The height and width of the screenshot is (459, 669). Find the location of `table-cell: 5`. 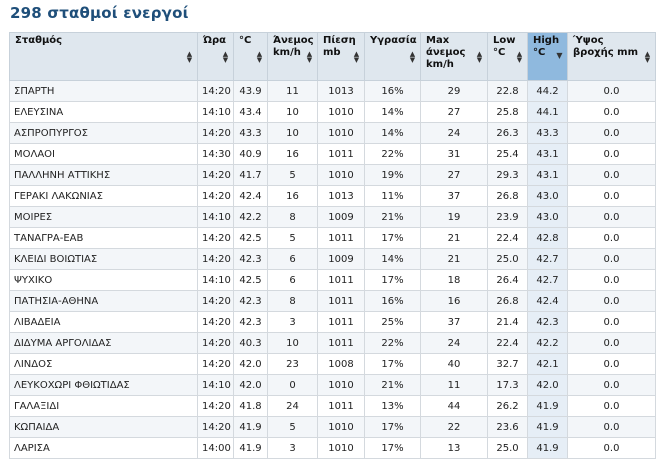

table-cell: 5 is located at coordinates (292, 238).